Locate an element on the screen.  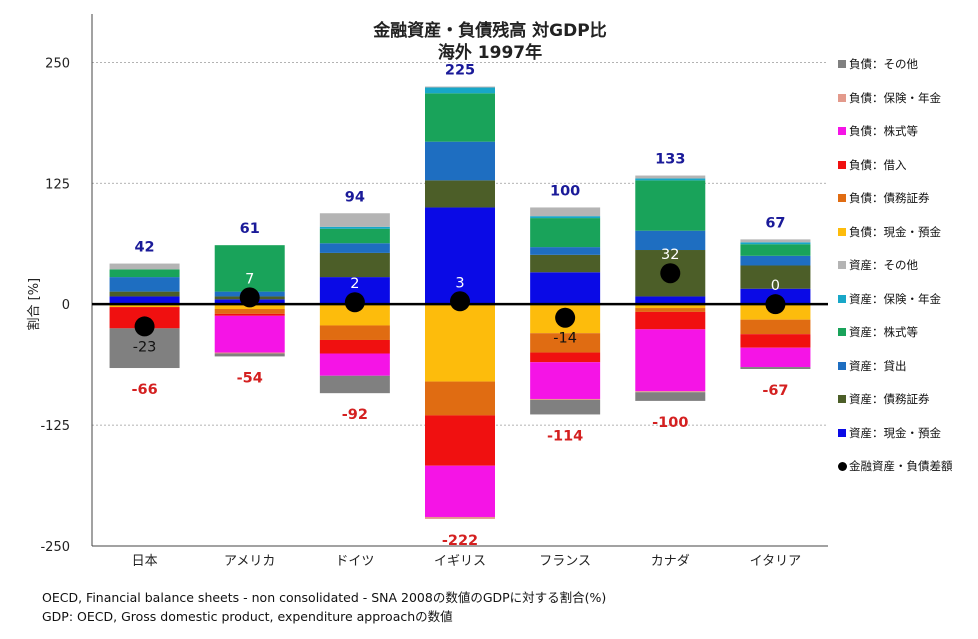
legend-label: 資産：保険・年金 is located at coordinates (895, 298).